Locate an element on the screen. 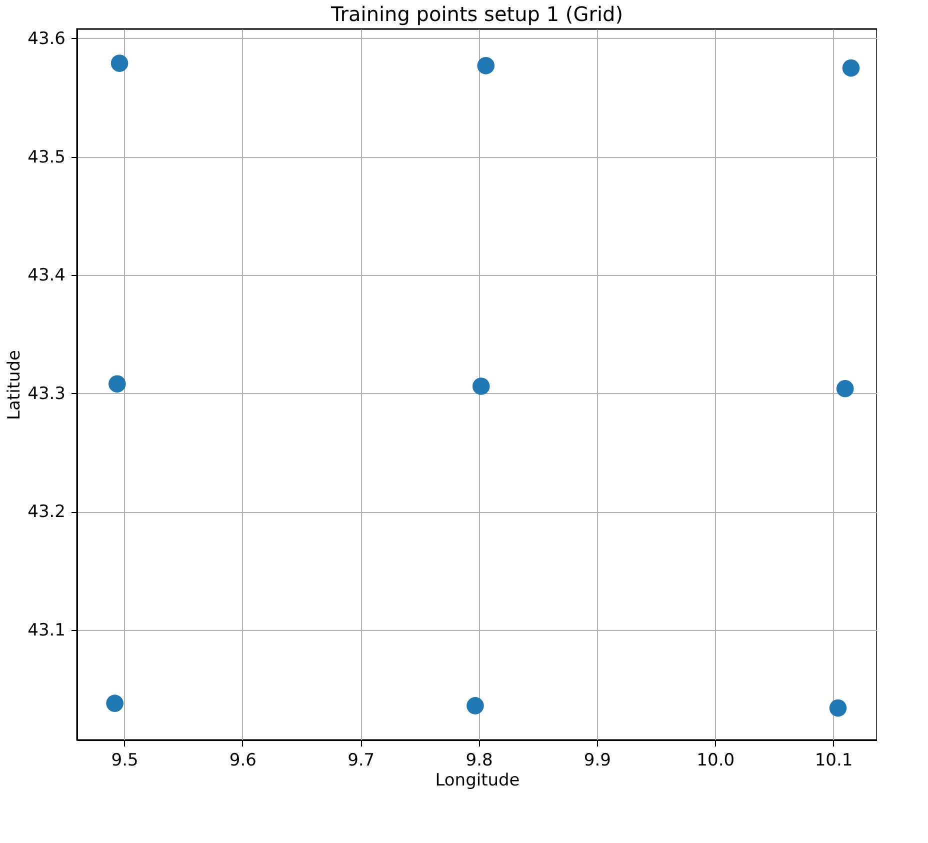 This screenshot has height=843, width=928. x-tick-label: 10.1 is located at coordinates (833, 760).